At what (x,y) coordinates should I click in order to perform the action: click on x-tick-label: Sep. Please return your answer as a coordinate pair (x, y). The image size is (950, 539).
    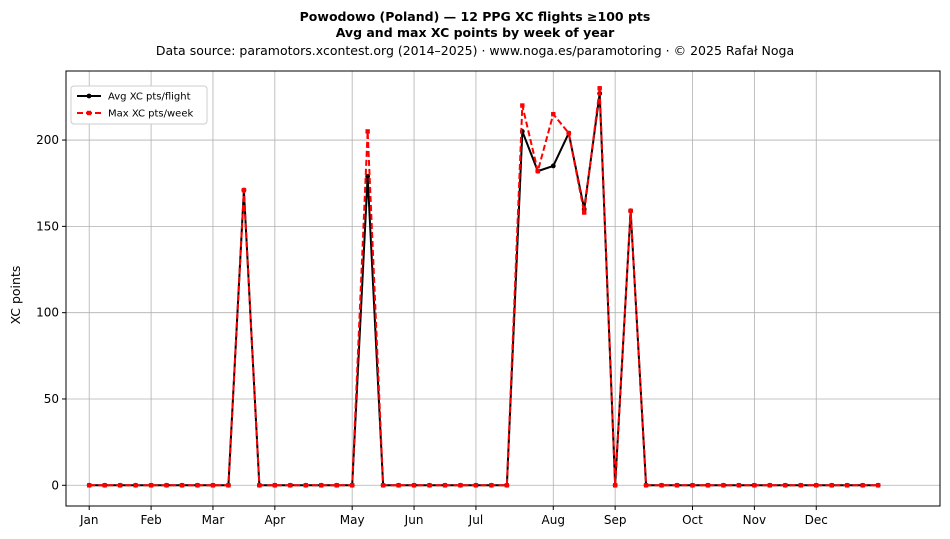
    Looking at the image, I should click on (615, 520).